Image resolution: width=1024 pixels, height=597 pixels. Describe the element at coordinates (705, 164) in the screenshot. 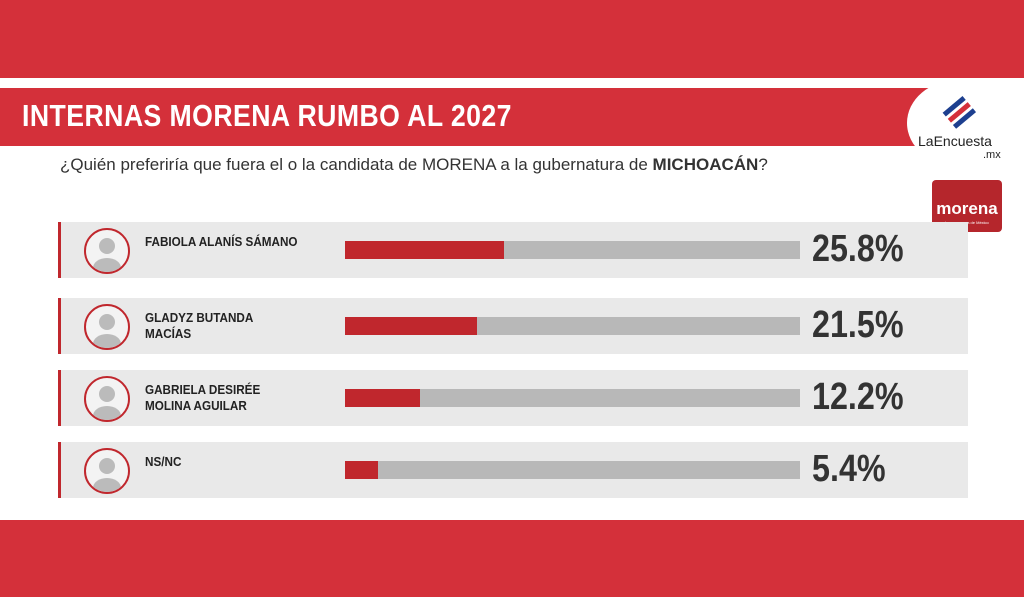

I see `subtitle-state: MICHOACÁN` at that location.